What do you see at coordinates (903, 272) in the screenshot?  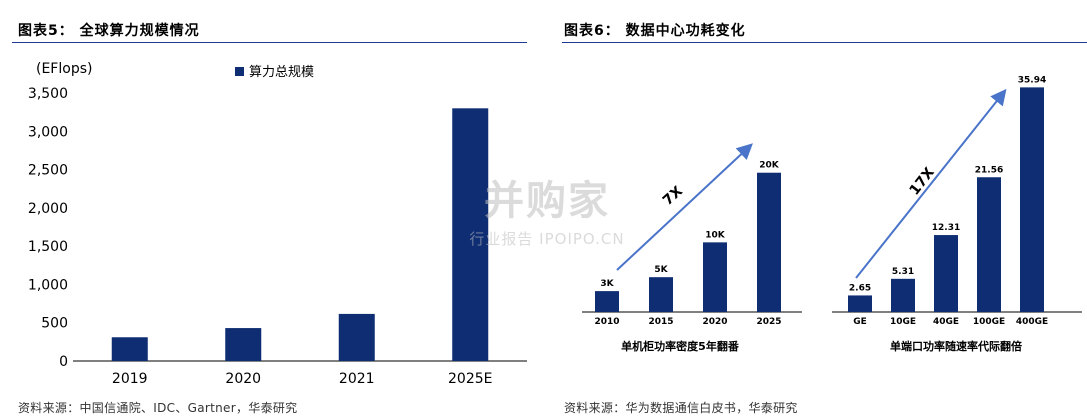 I see `chart3-data-label: 5.31` at bounding box center [903, 272].